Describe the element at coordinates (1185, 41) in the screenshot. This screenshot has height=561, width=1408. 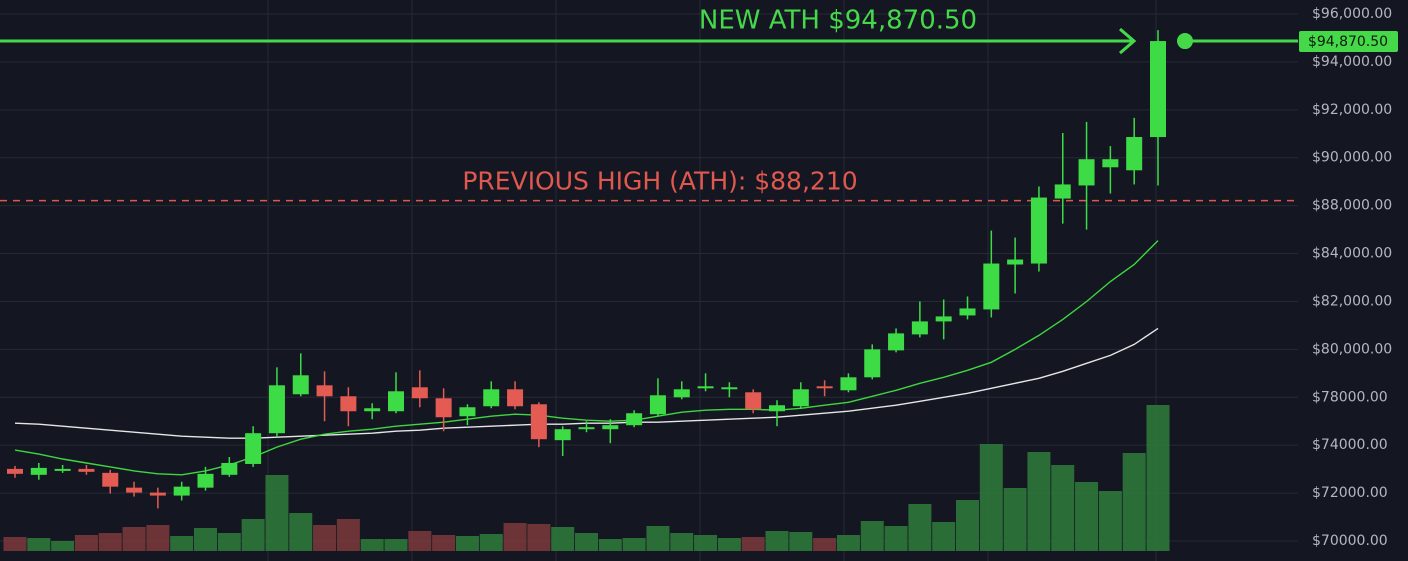
I see `ath-dot` at that location.